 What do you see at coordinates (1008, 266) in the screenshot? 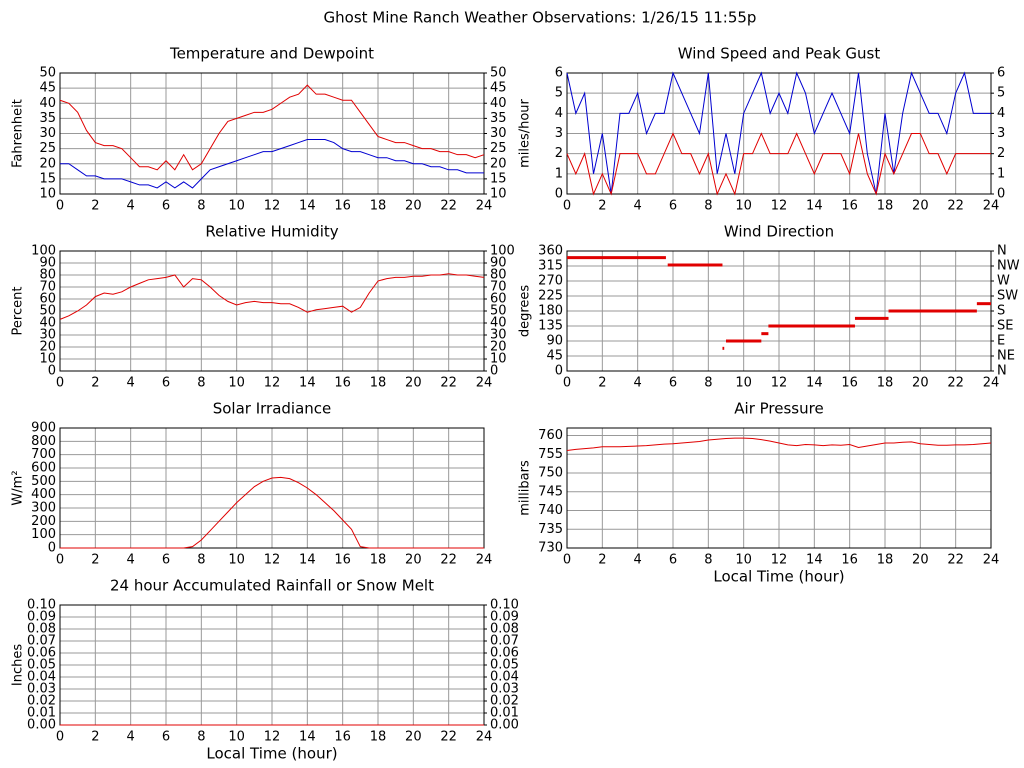
I see `y2-tick-label: NW` at bounding box center [1008, 266].